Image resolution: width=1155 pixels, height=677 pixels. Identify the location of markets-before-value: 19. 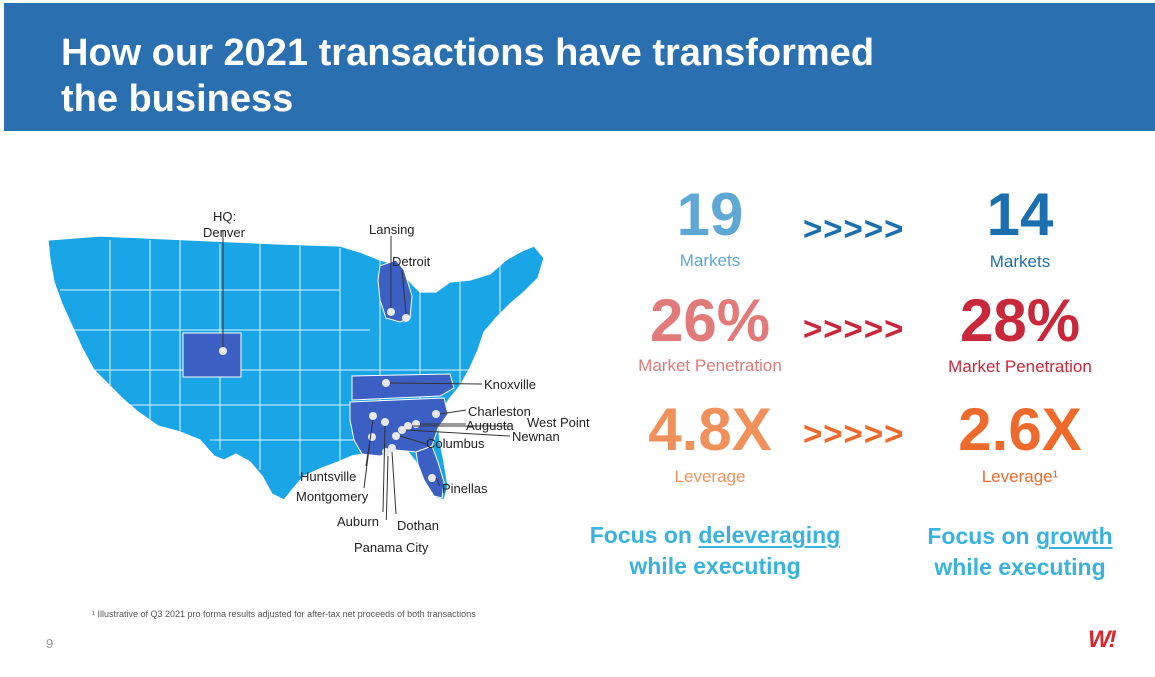
(710, 214).